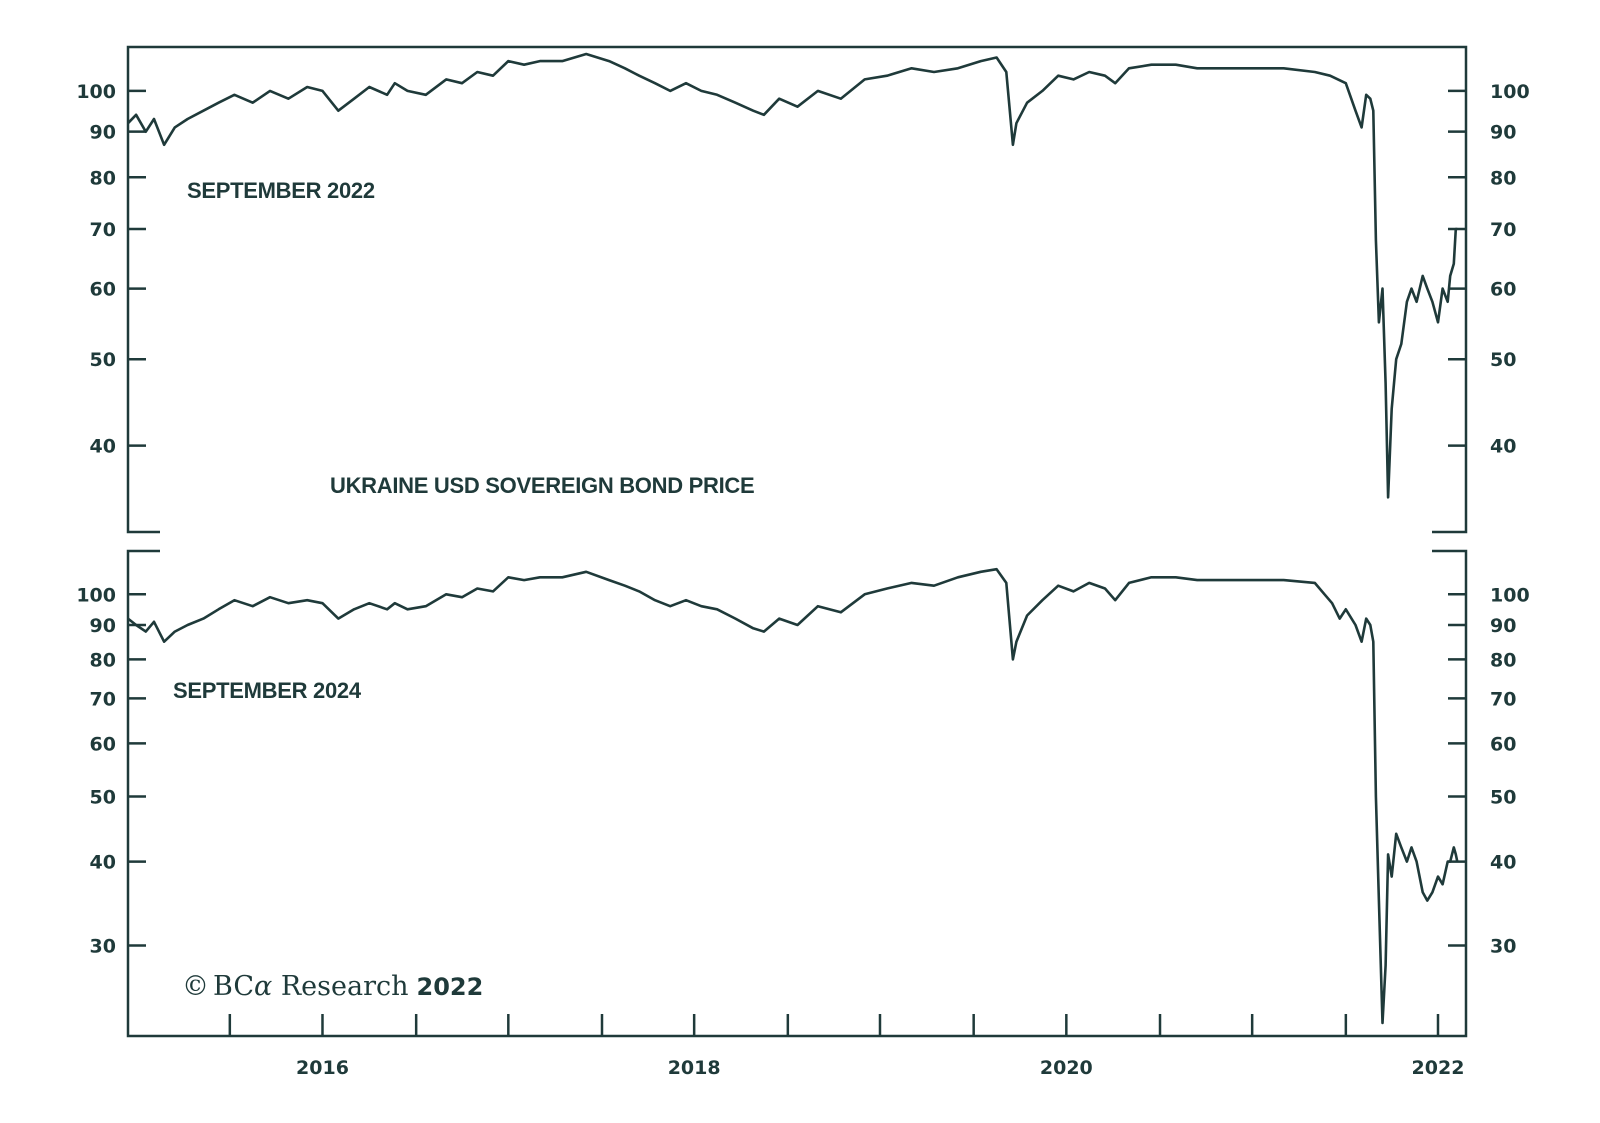 The width and height of the screenshot is (1600, 1123). I want to click on bottom-right-tick-label-30: 30, so click(1503, 947).